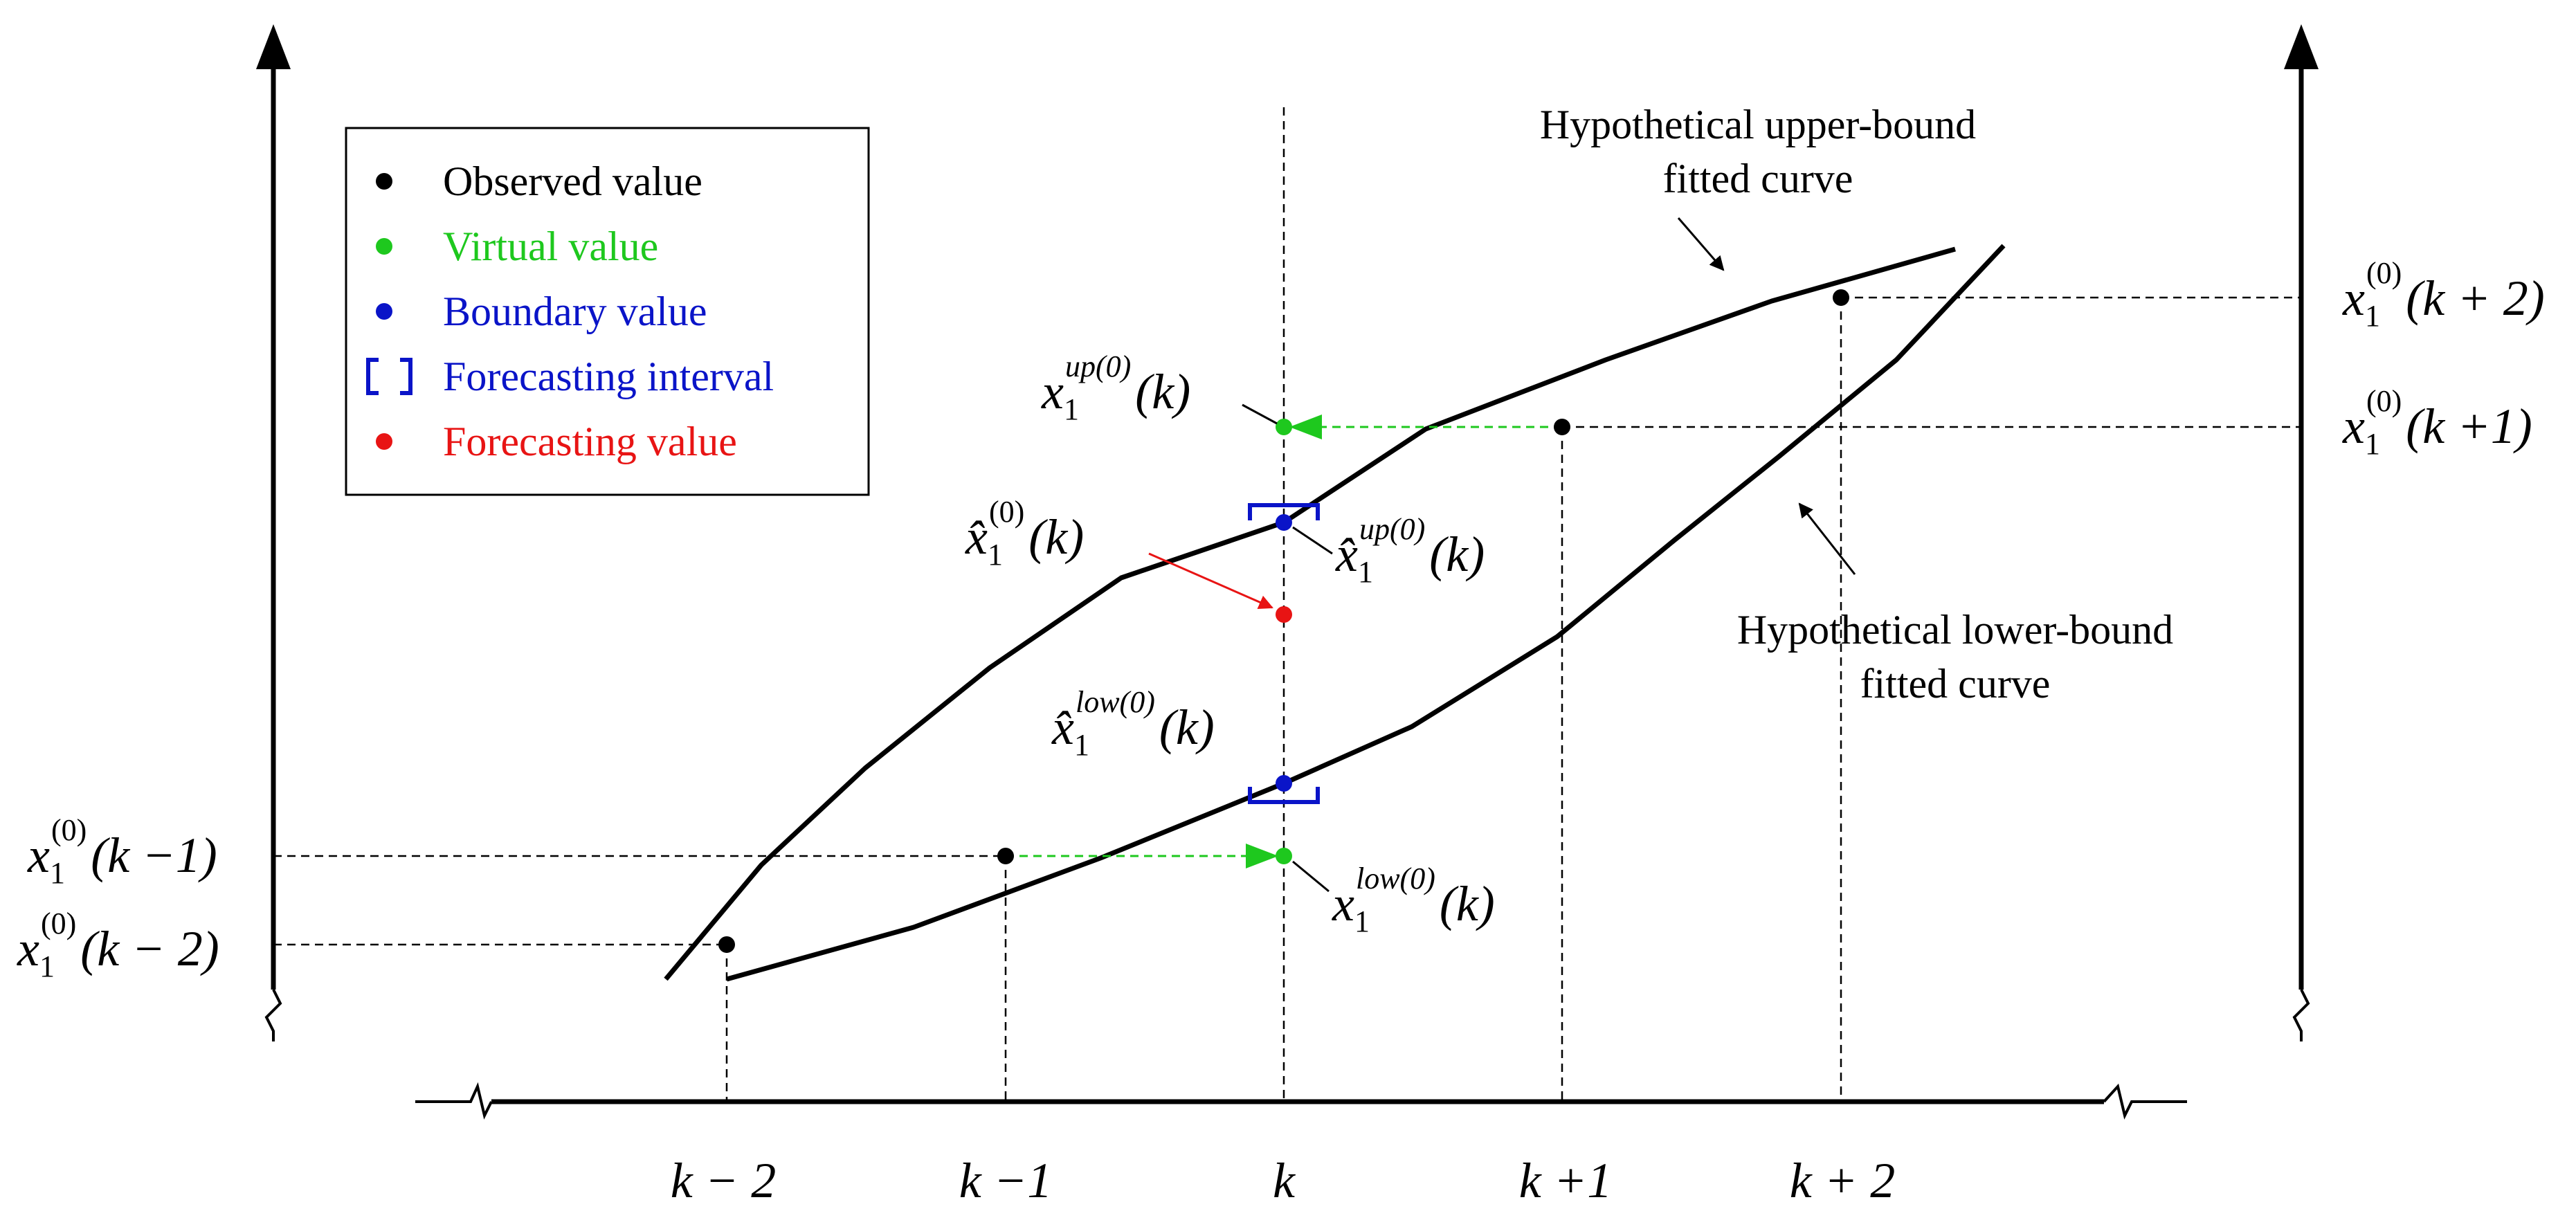 The image size is (2576, 1220). Describe the element at coordinates (1284, 856) in the screenshot. I see `virtual-point-low` at that location.